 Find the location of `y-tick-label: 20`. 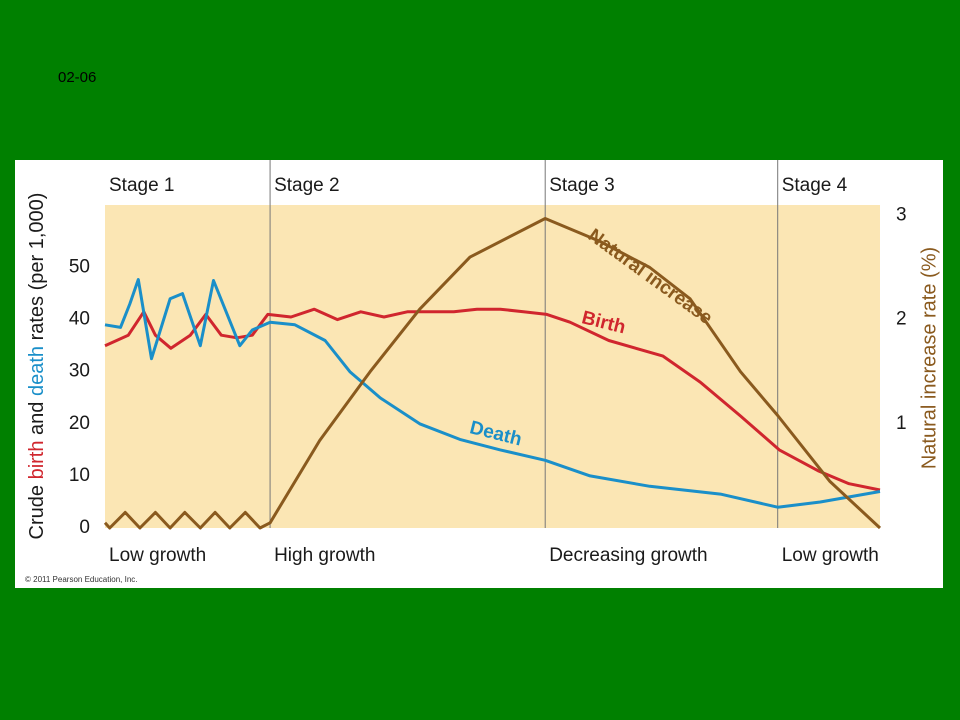

y-tick-label: 20 is located at coordinates (79, 423).